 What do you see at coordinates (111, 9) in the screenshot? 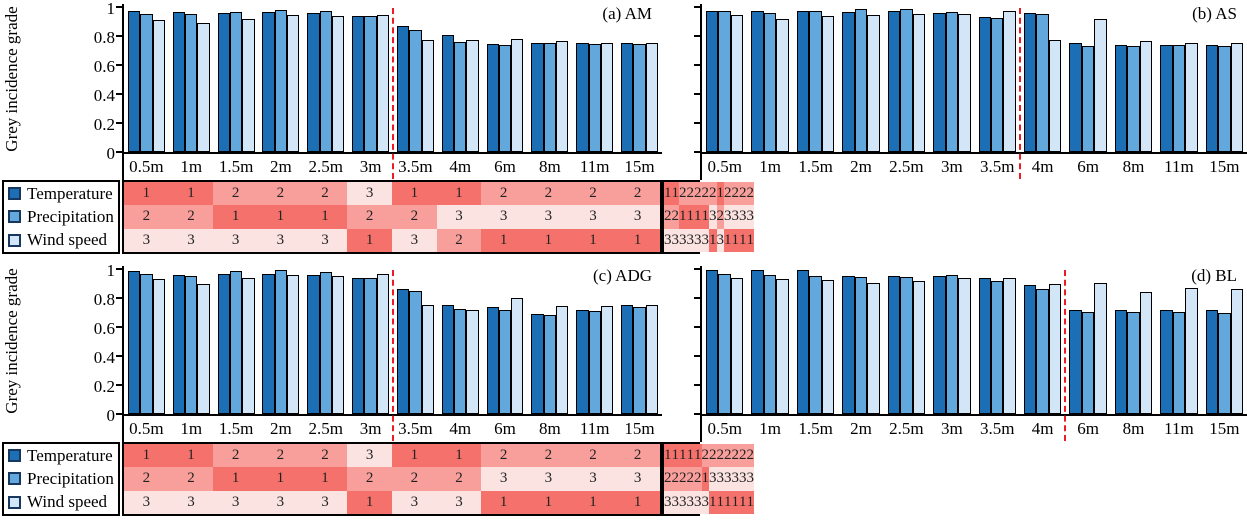
I see `y-tick-label: 1` at bounding box center [111, 9].